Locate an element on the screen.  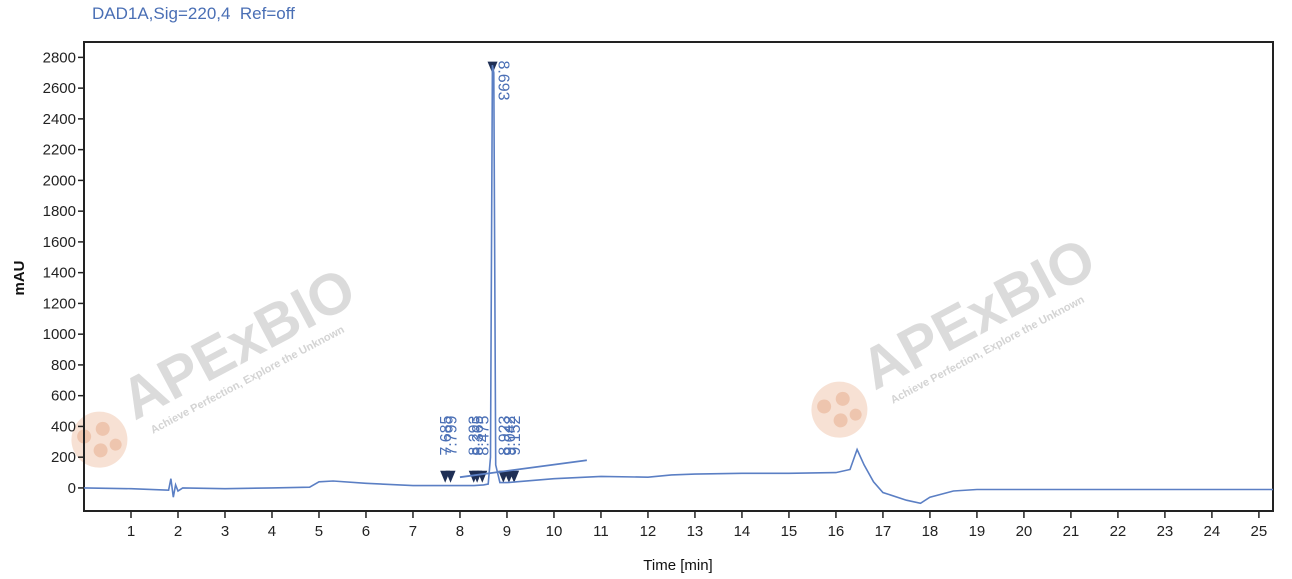
y-tick-label: 1000 is located at coordinates (59, 334).